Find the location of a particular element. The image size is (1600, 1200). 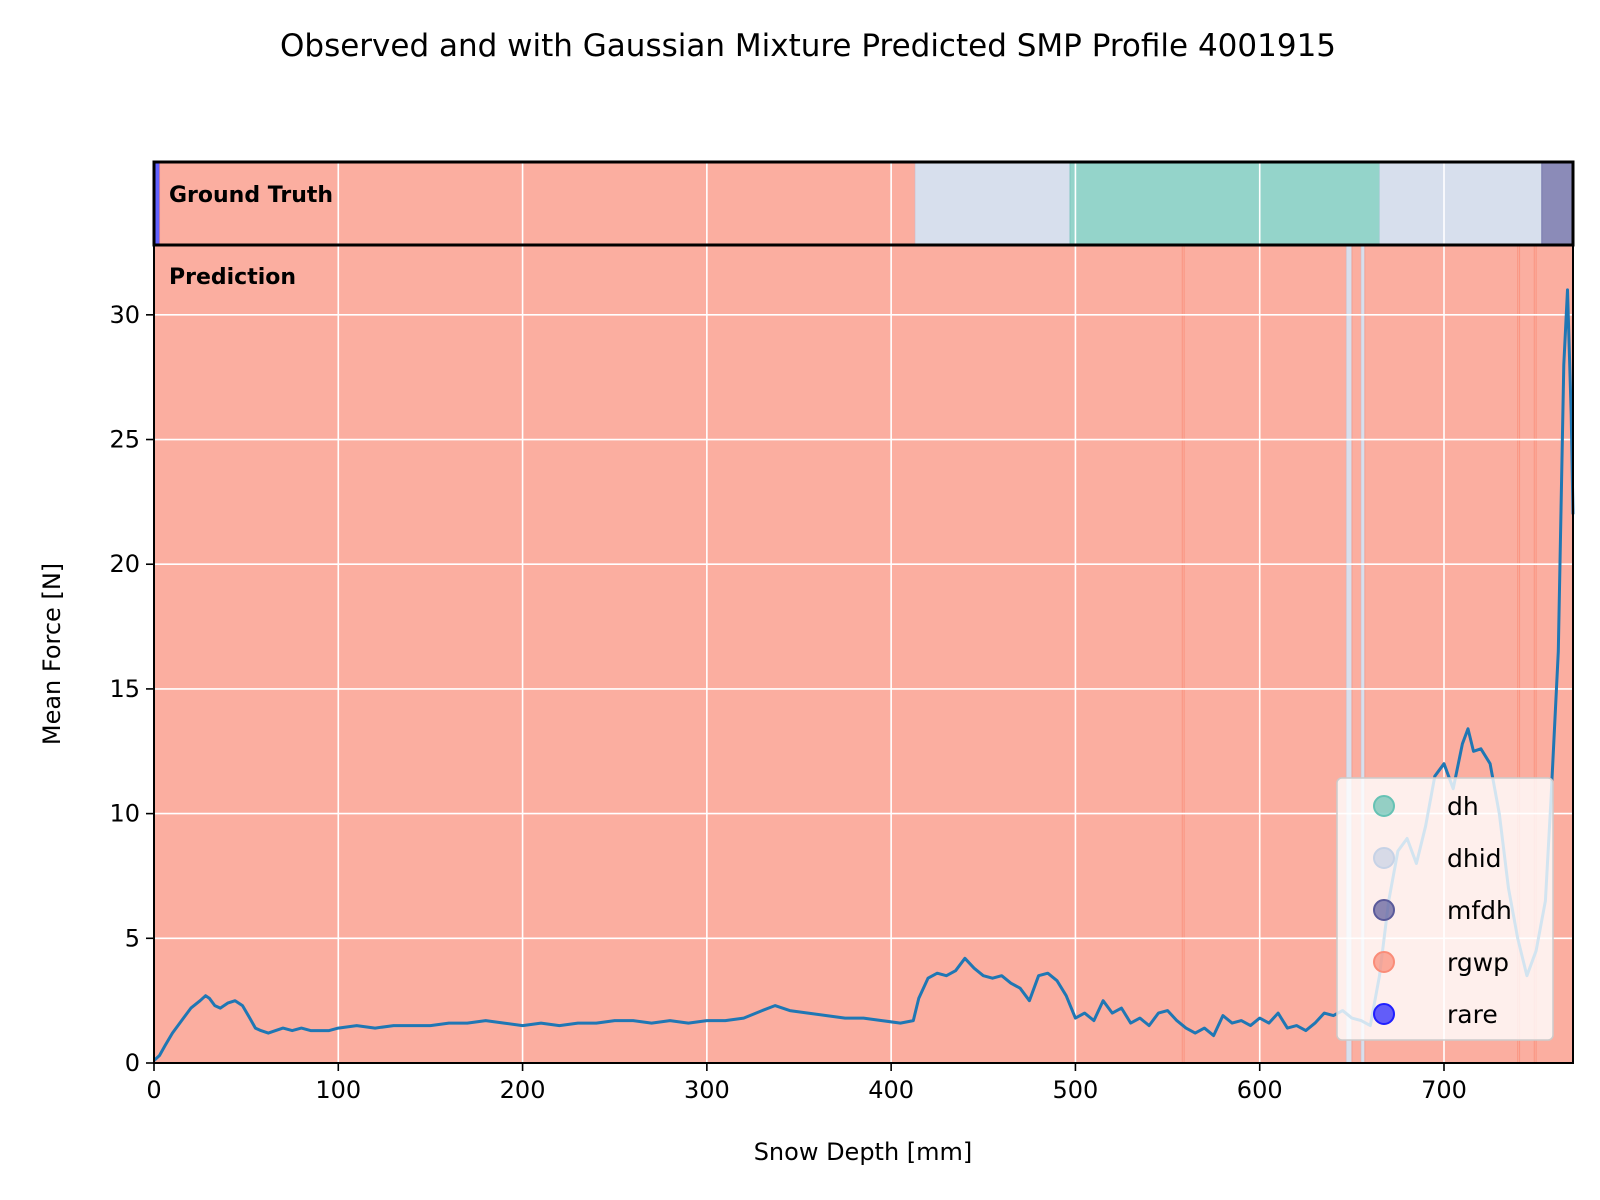

legend-marker-rare is located at coordinates (1384, 1014).